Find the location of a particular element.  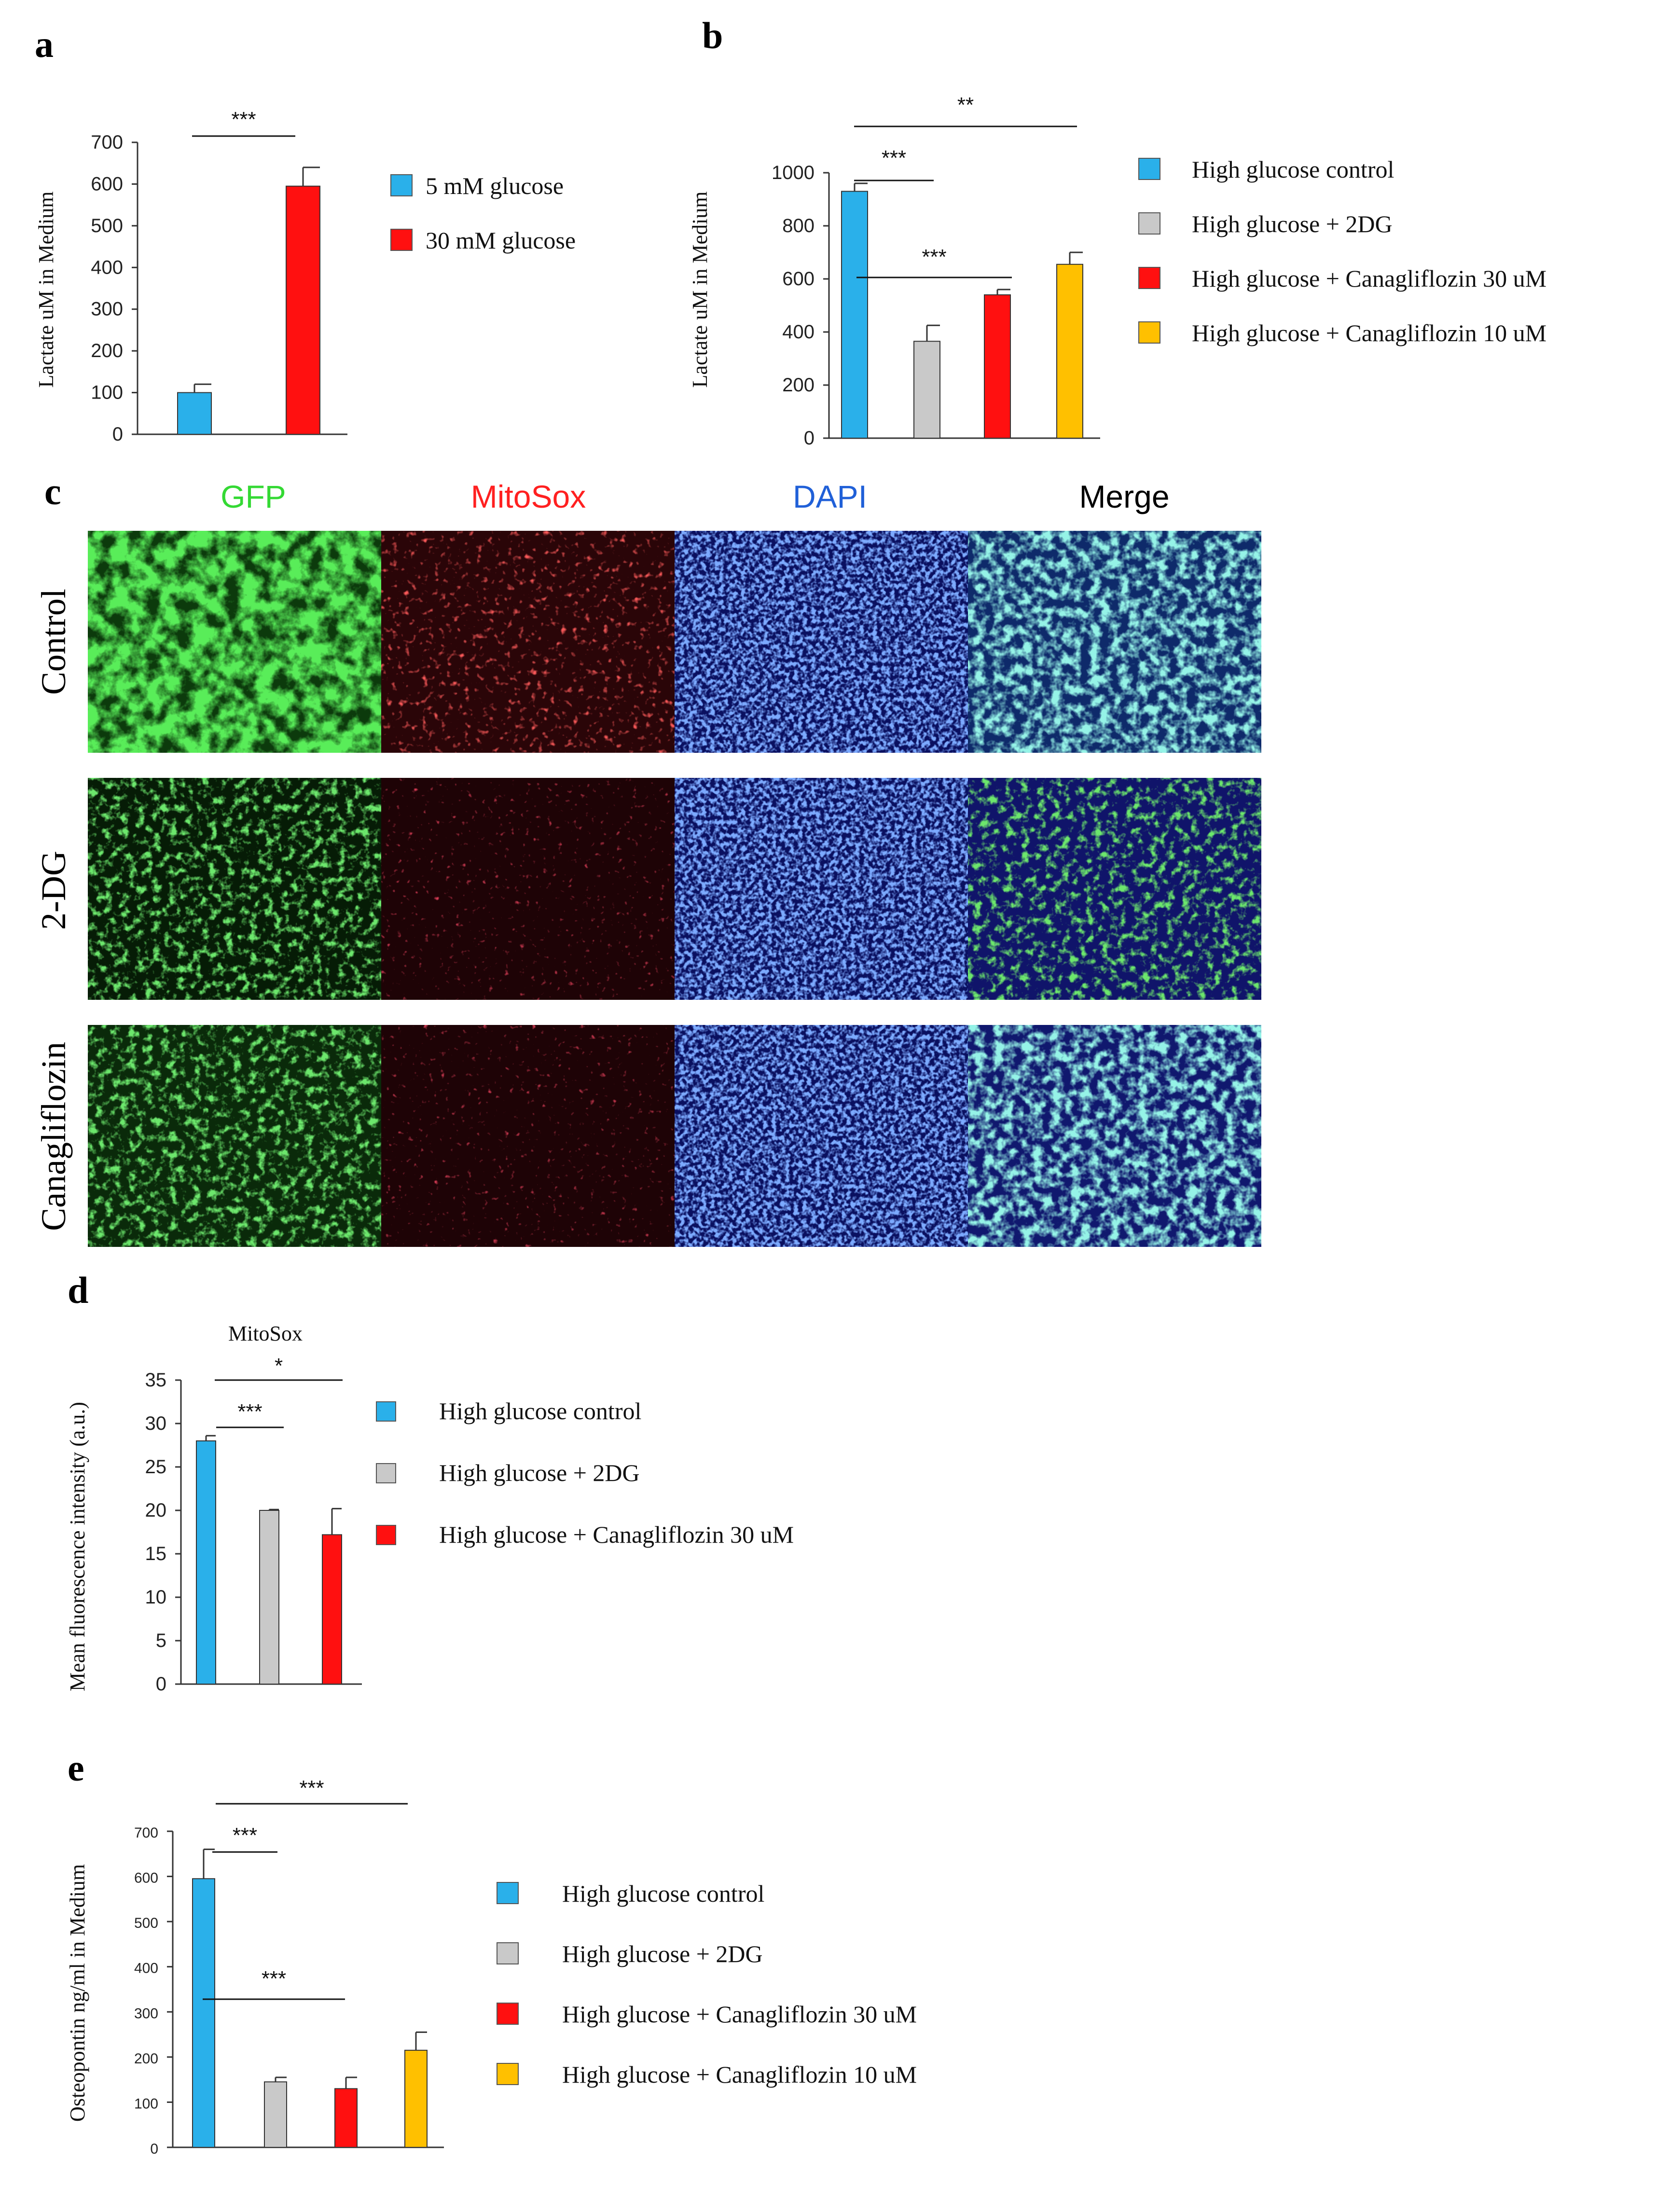

legend-label: High glucose + Canagliflozin 10 uM is located at coordinates (739, 2074).